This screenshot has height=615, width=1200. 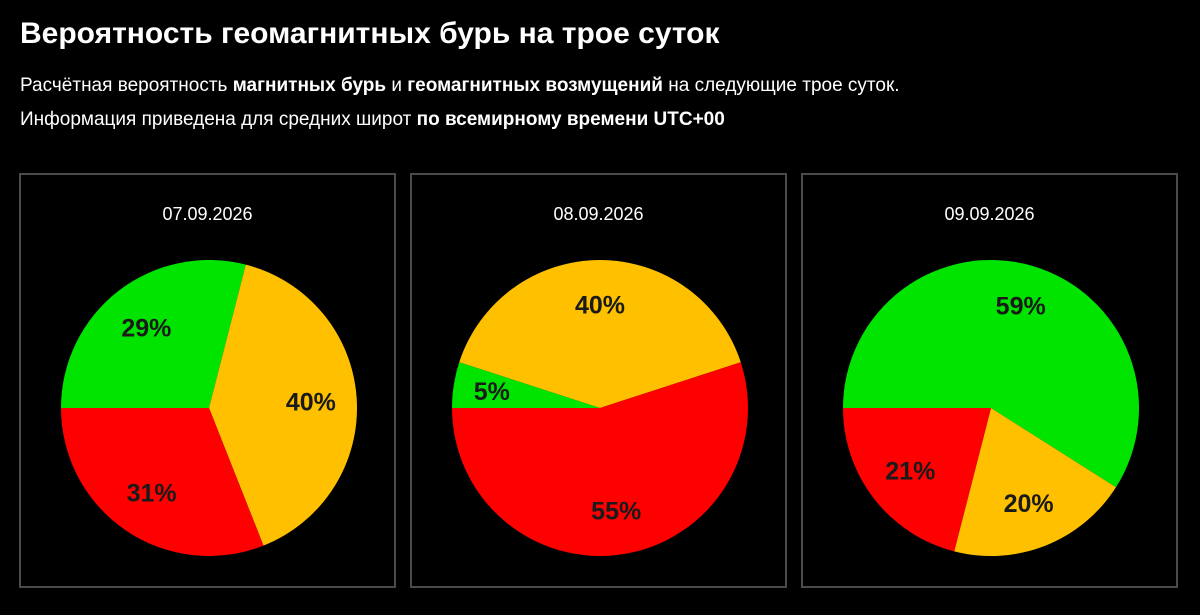 I want to click on panel-date: 08.09.2026, so click(x=598, y=214).